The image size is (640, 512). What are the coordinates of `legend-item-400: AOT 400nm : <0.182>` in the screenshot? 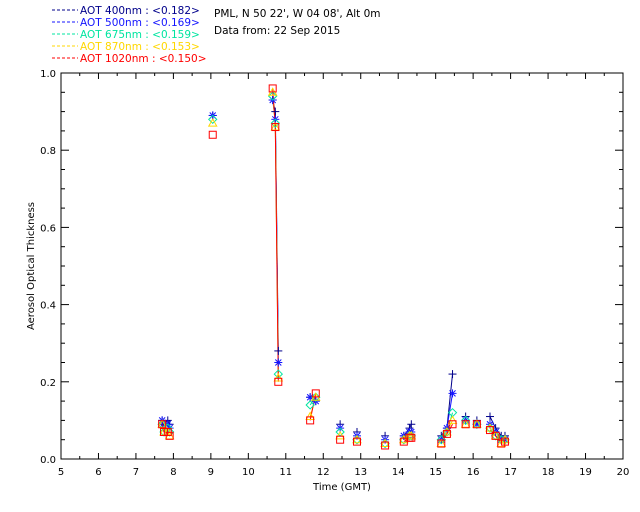 It's located at (126, 11).